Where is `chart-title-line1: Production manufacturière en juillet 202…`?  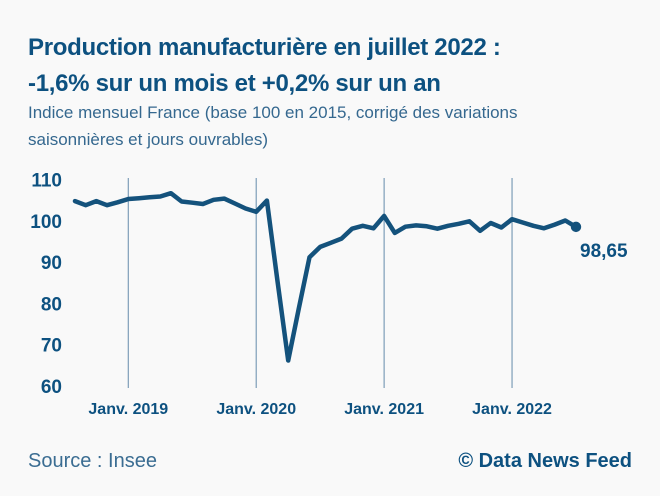 chart-title-line1: Production manufacturière en juillet 202… is located at coordinates (264, 47).